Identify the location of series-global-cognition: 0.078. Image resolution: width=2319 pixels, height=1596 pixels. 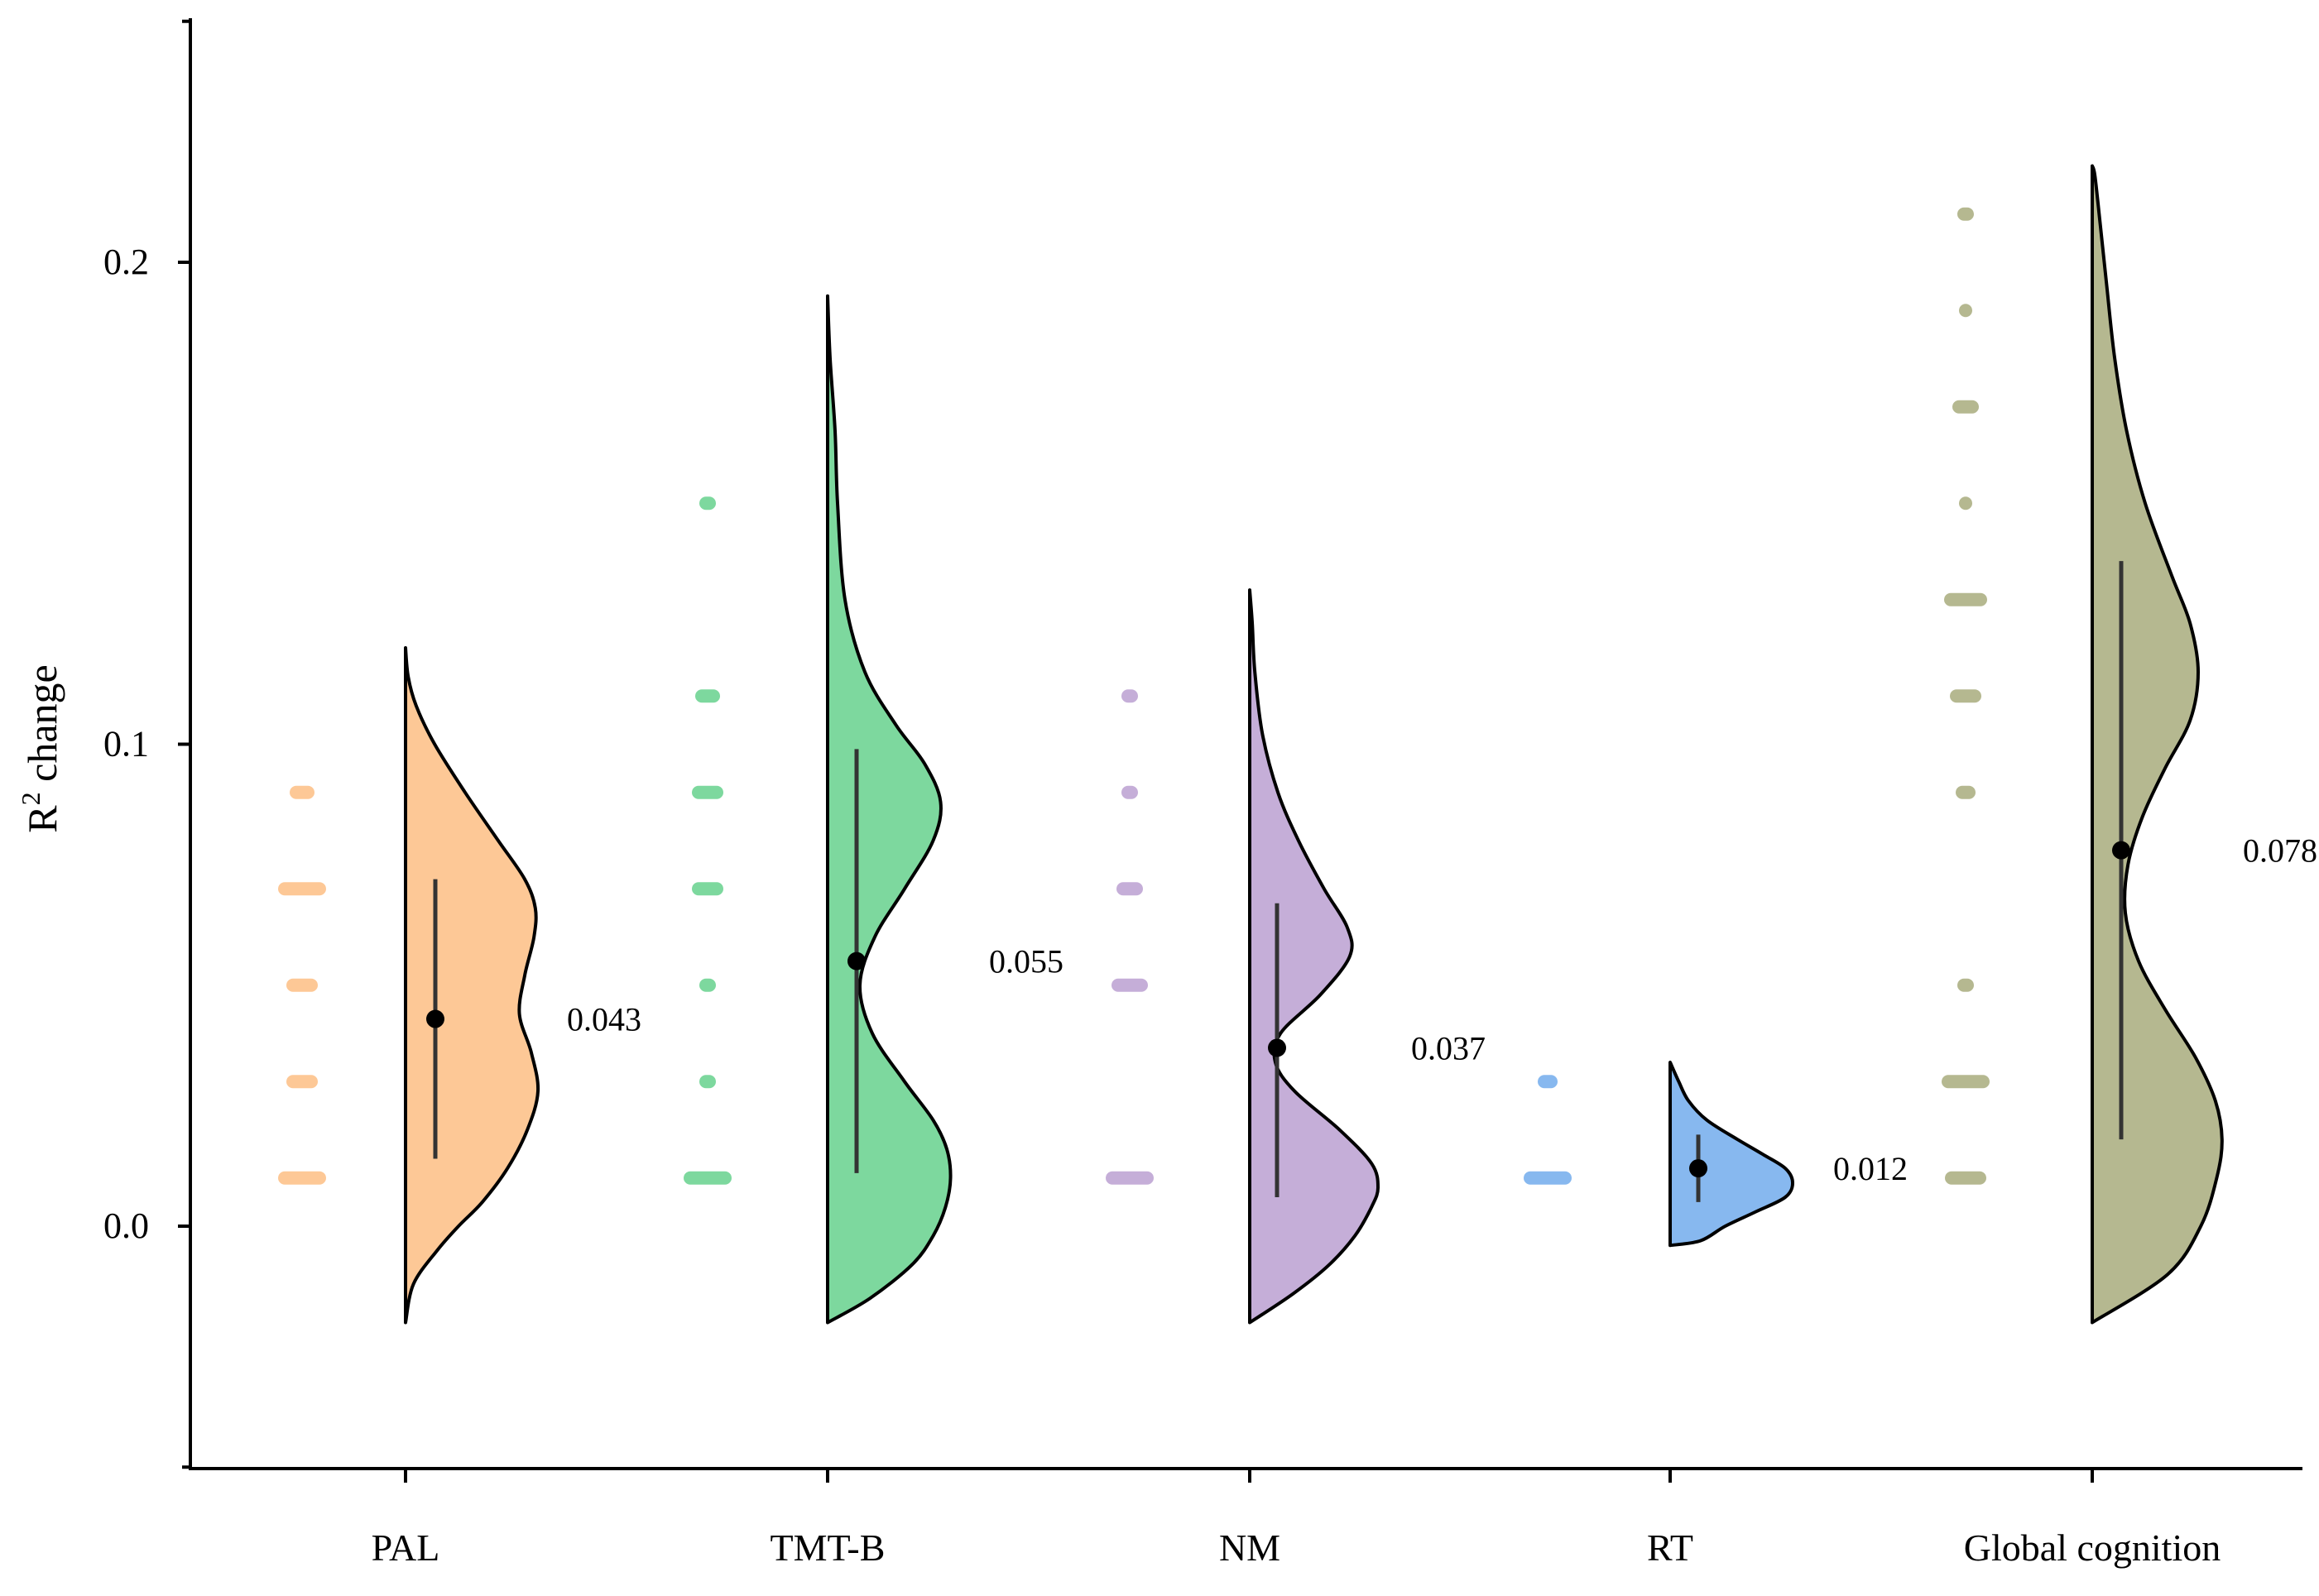
(2130, 744).